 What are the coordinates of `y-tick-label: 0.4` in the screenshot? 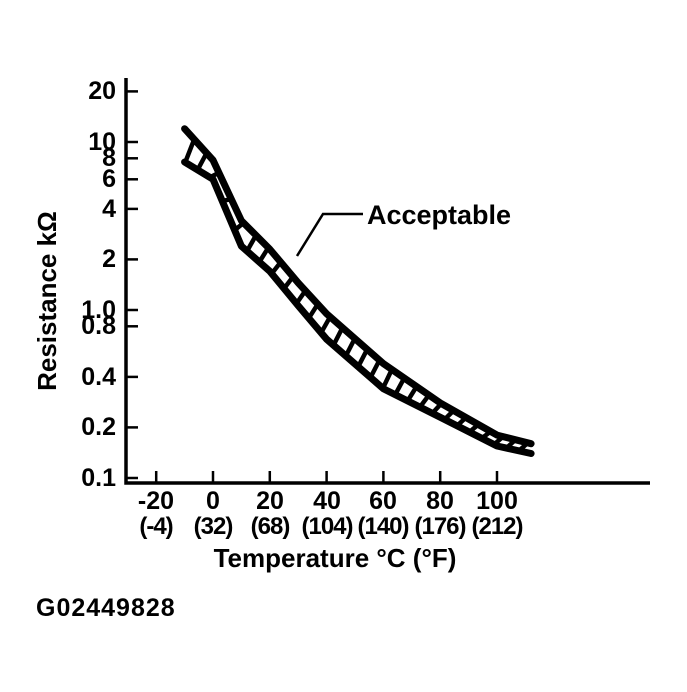 It's located at (98, 377).